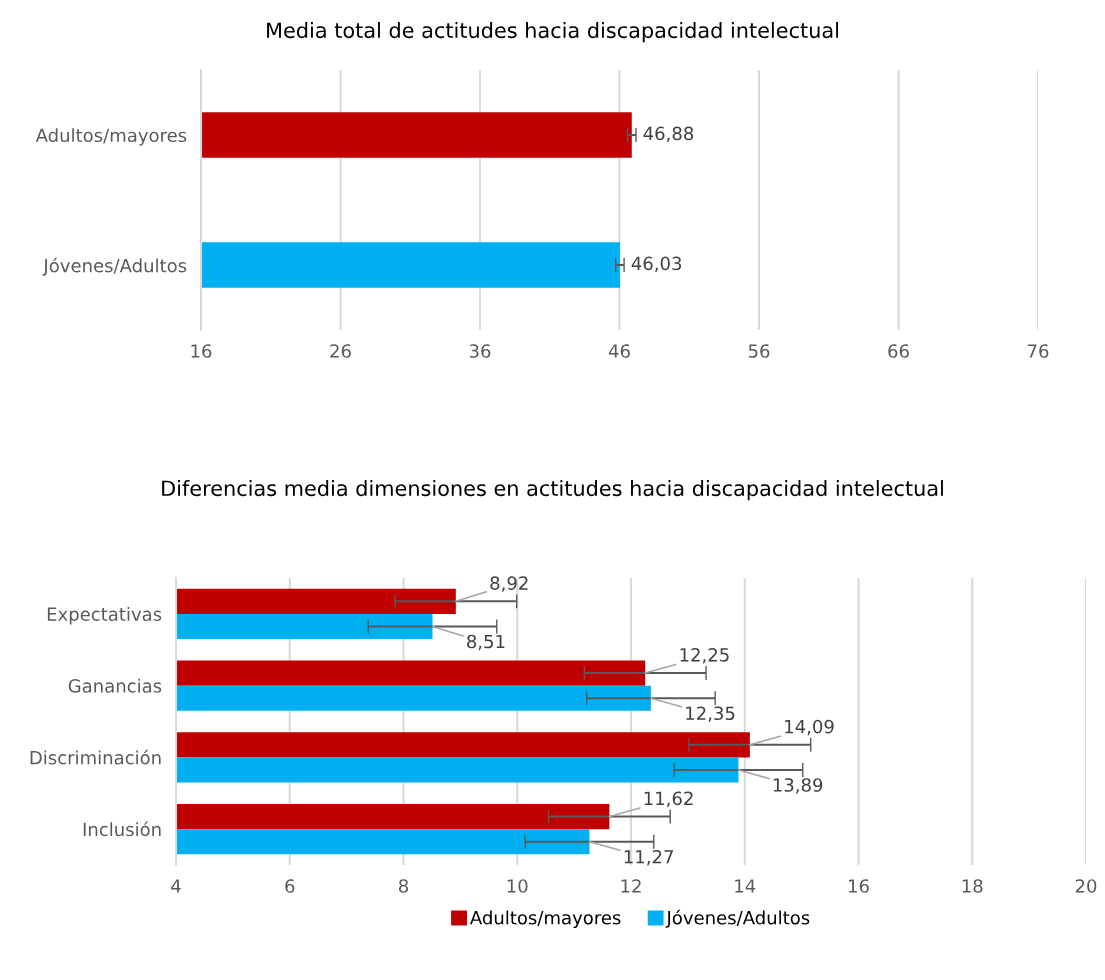 Image resolution: width=1105 pixels, height=980 pixels. I want to click on data-label: 12,25, so click(704, 655).